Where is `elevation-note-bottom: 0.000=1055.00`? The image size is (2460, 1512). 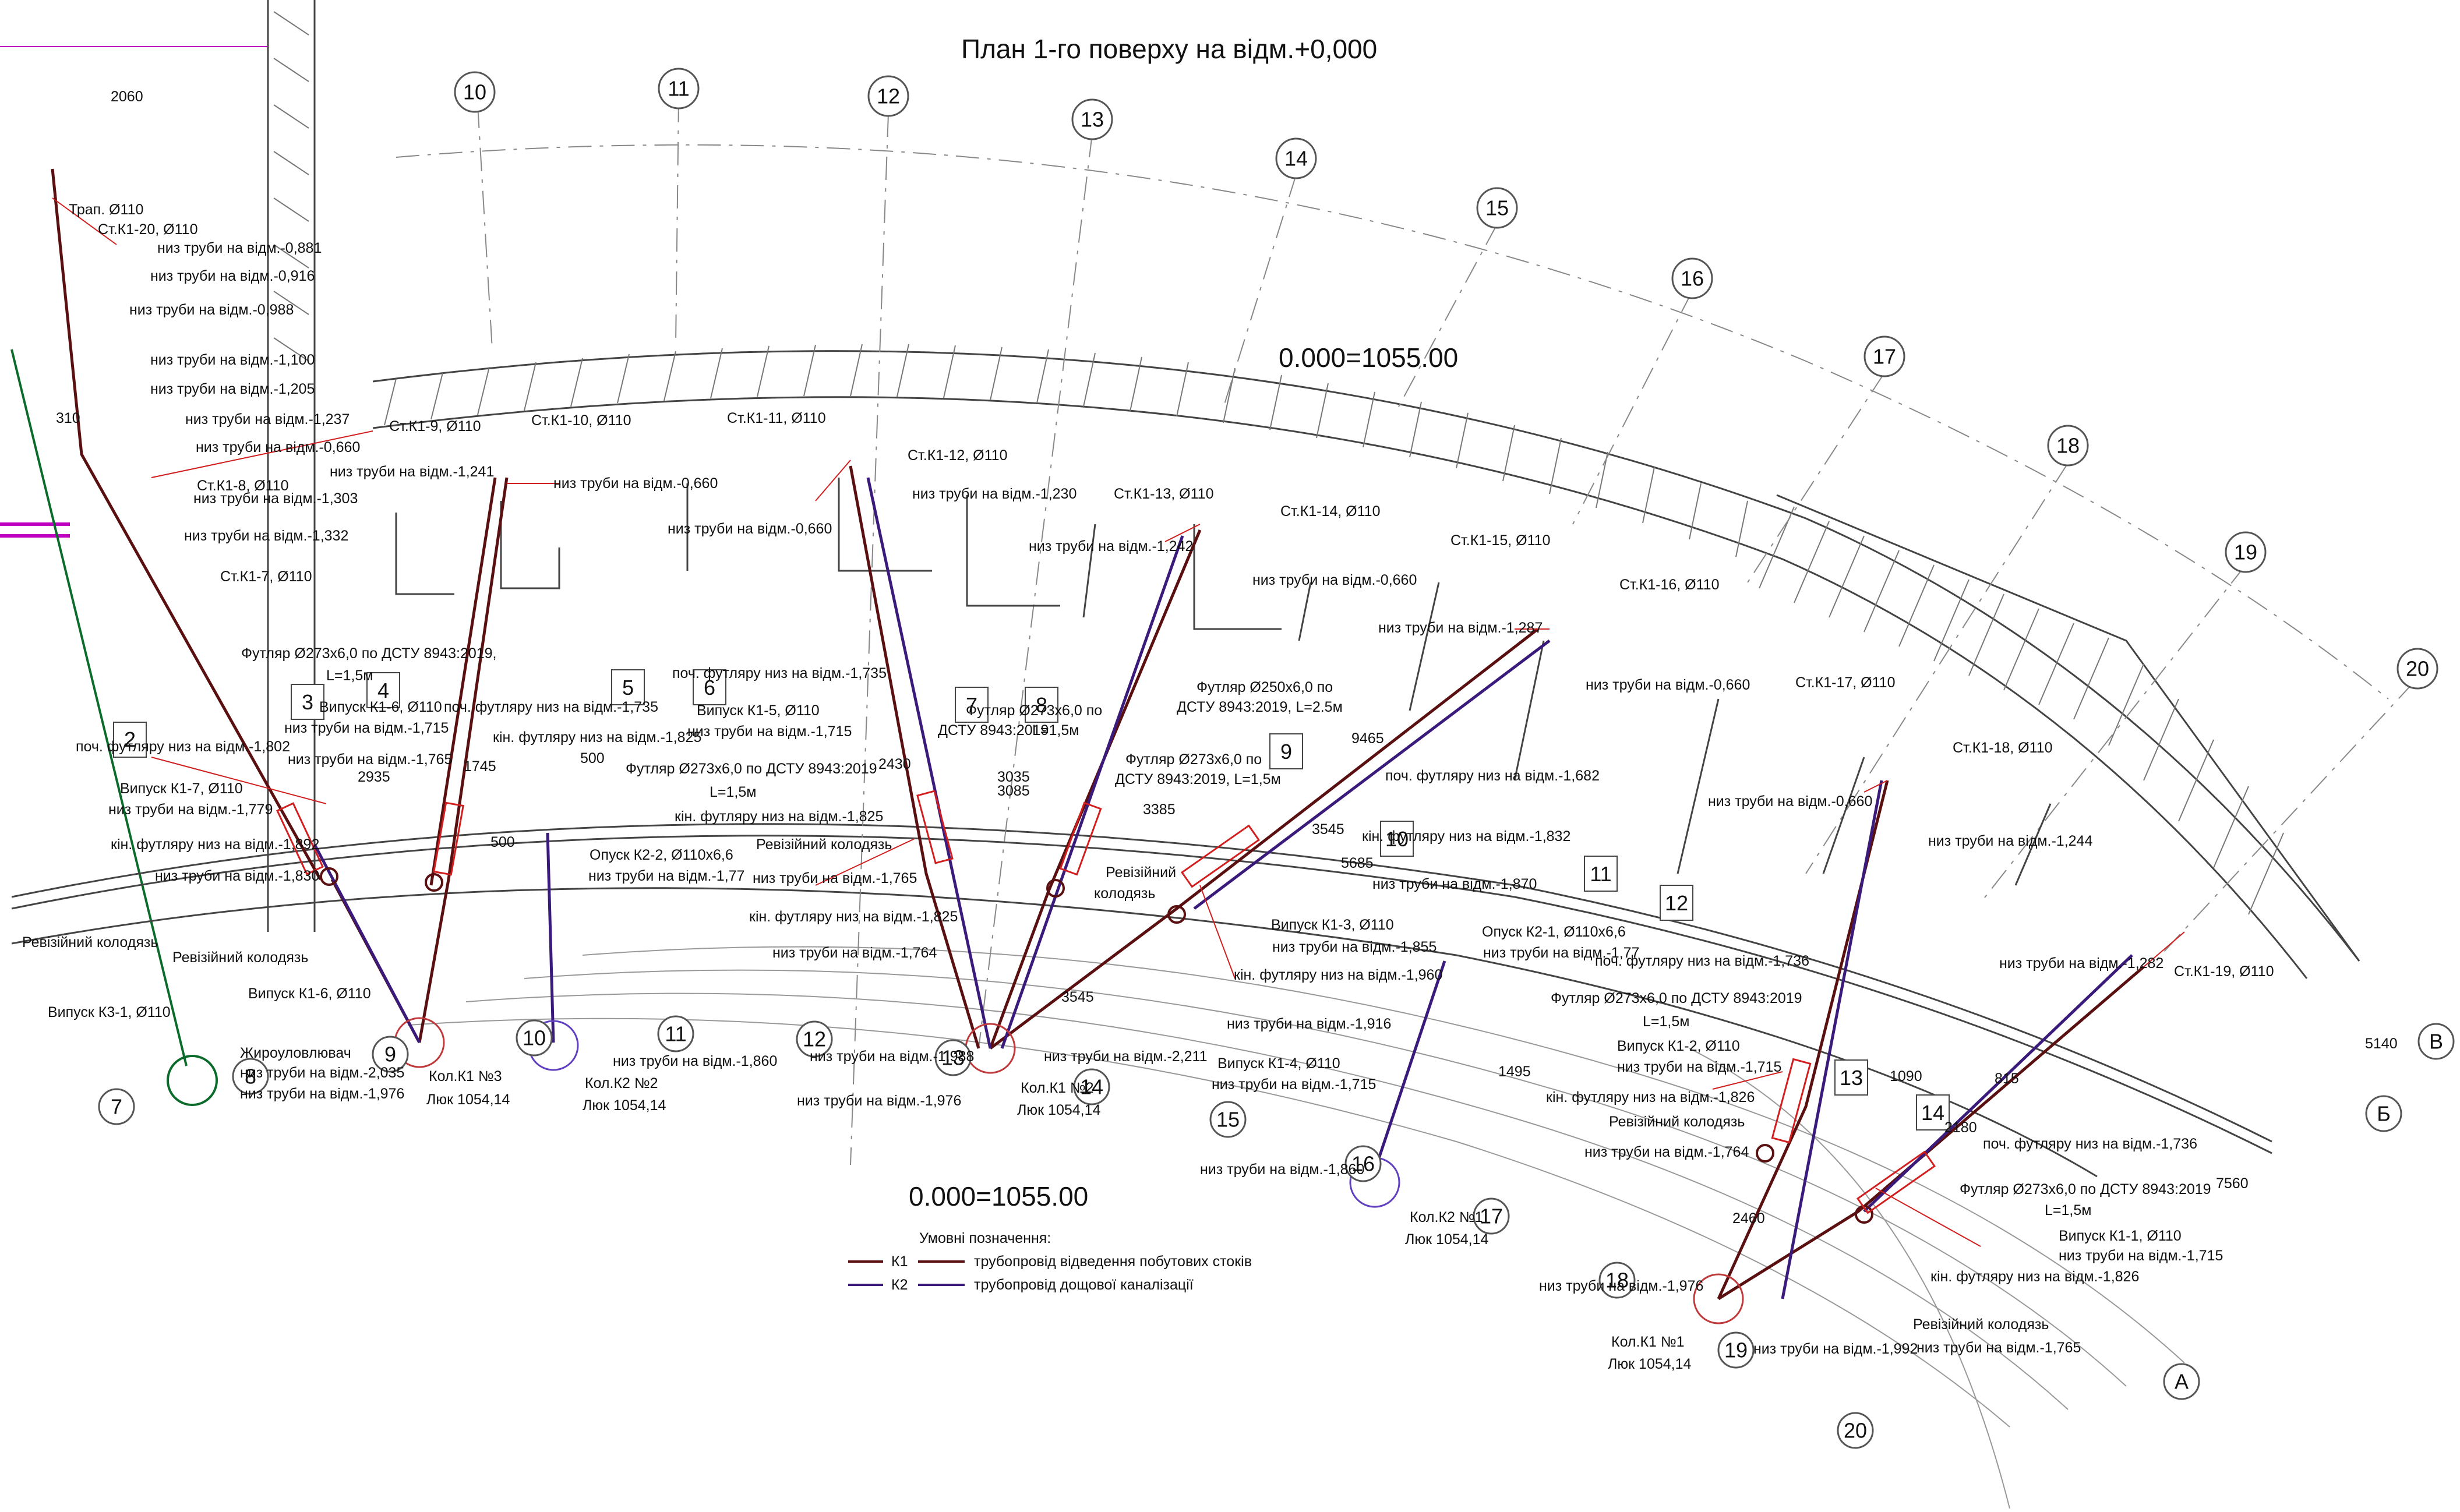
elevation-note-bottom: 0.000=1055.00 is located at coordinates (998, 1196).